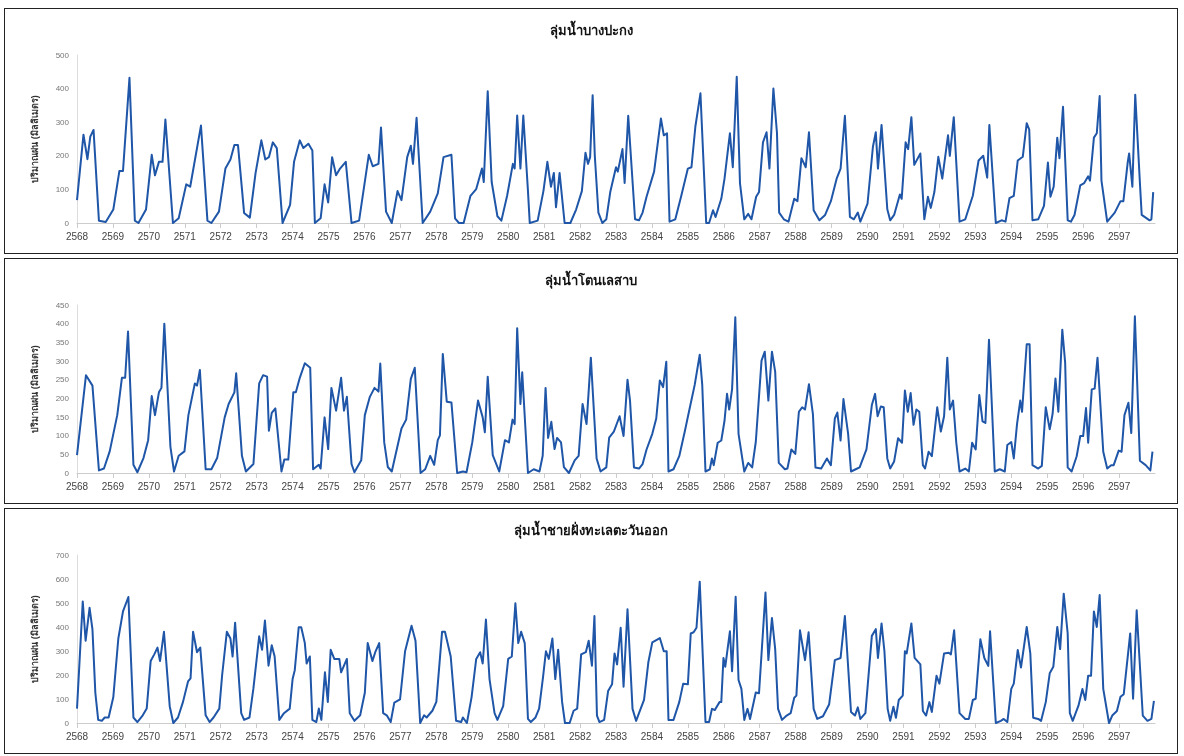  I want to click on y-tick-label: 50, so click(65, 454).